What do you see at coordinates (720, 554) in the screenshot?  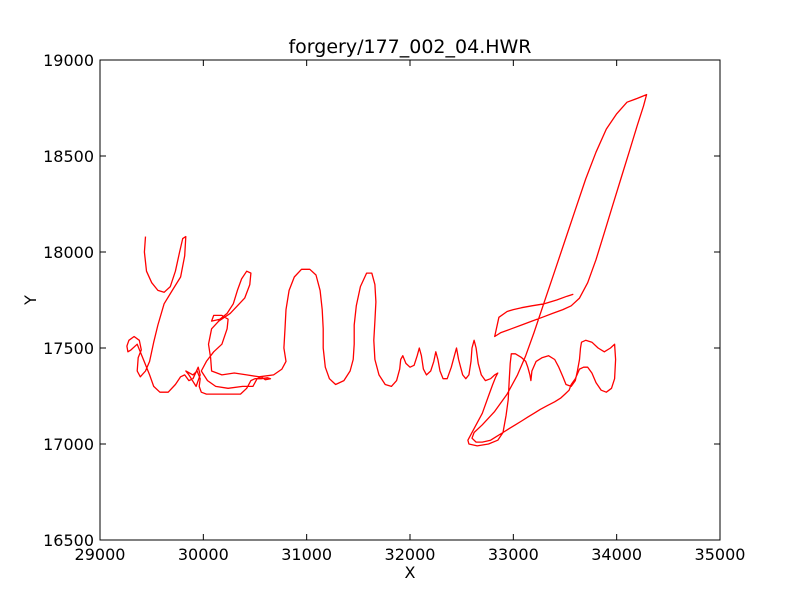 I see `x-tick-label: 35000` at bounding box center [720, 554].